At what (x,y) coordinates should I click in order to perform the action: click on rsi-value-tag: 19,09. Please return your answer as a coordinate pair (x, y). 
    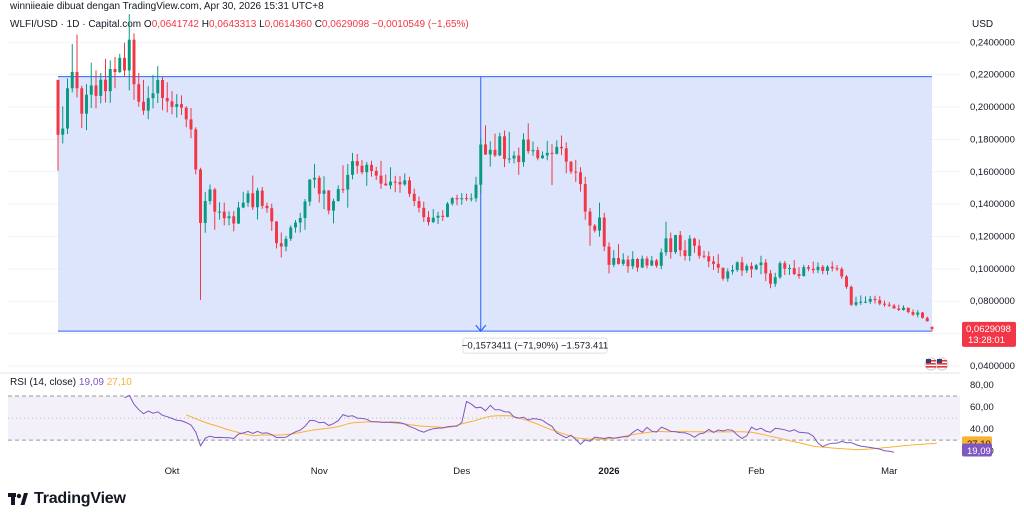
    Looking at the image, I should click on (977, 450).